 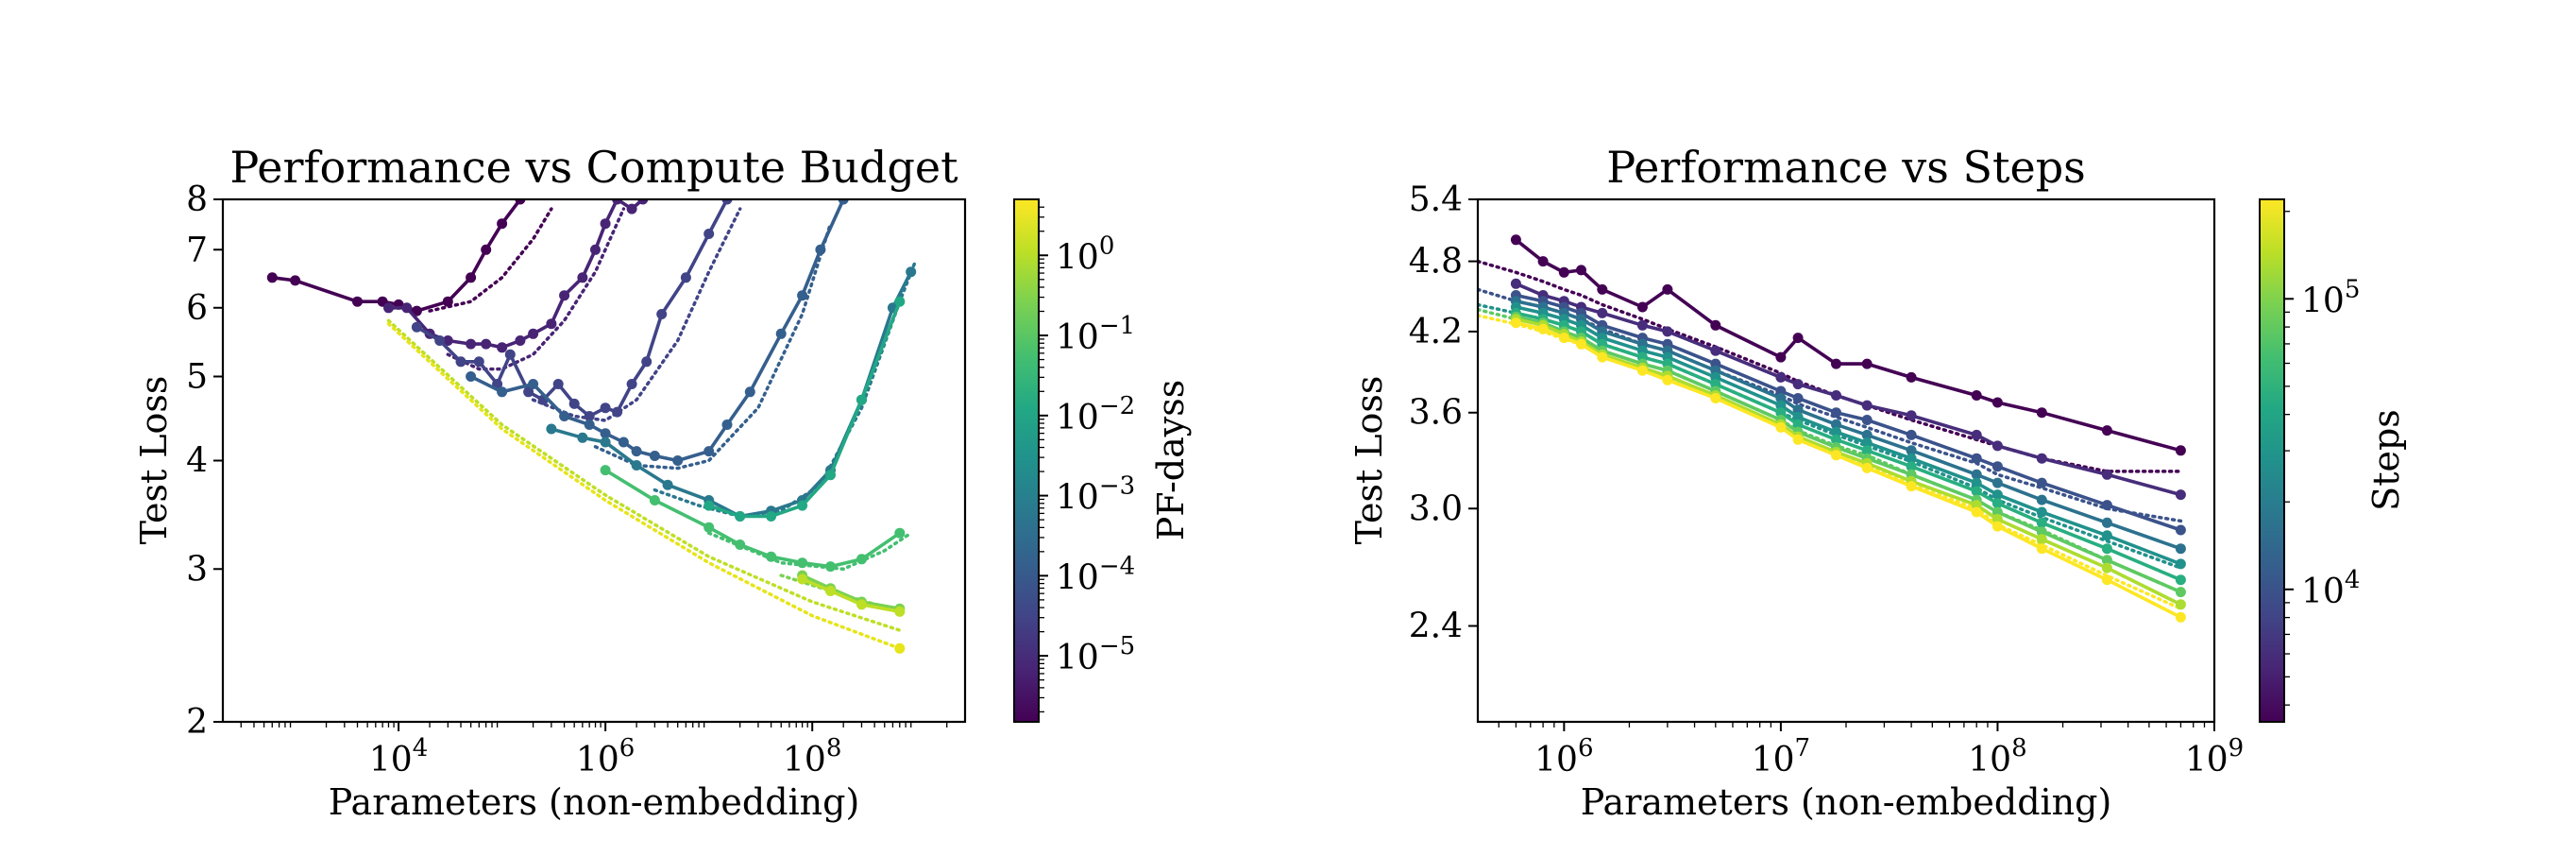 What do you see at coordinates (1369, 460) in the screenshot?
I see `y-axis-label: Test Loss` at bounding box center [1369, 460].